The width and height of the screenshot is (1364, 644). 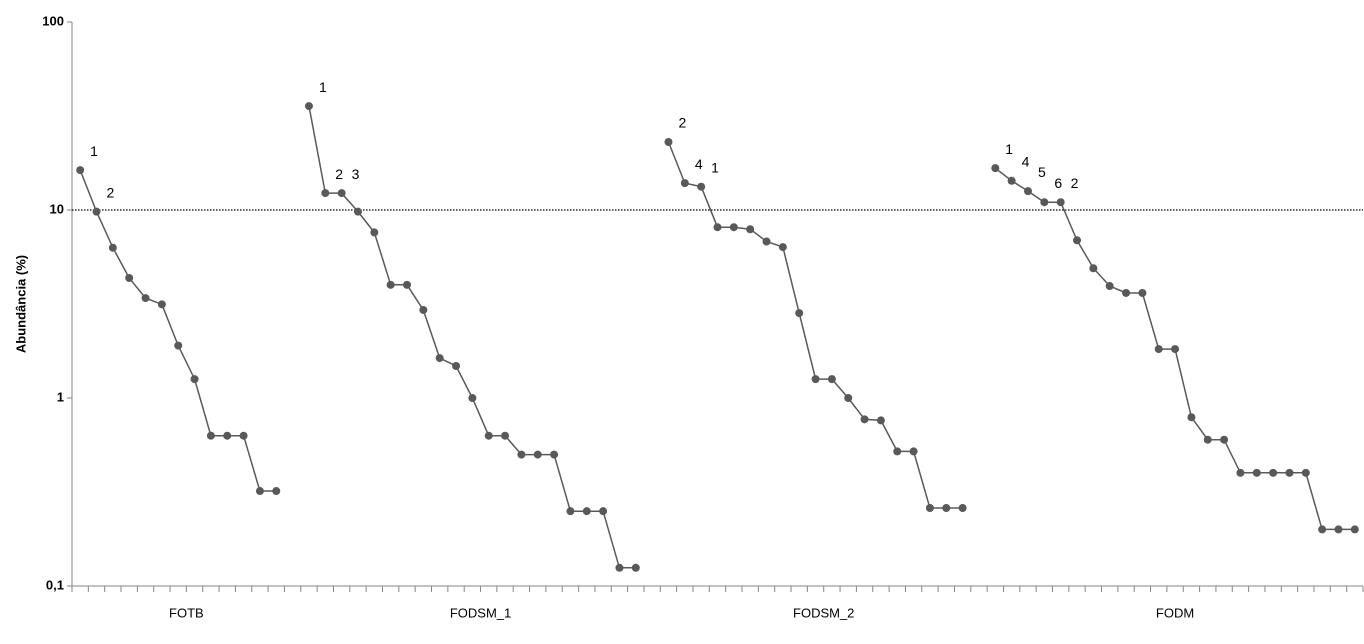 What do you see at coordinates (60, 396) in the screenshot?
I see `y-tick-label: 1` at bounding box center [60, 396].